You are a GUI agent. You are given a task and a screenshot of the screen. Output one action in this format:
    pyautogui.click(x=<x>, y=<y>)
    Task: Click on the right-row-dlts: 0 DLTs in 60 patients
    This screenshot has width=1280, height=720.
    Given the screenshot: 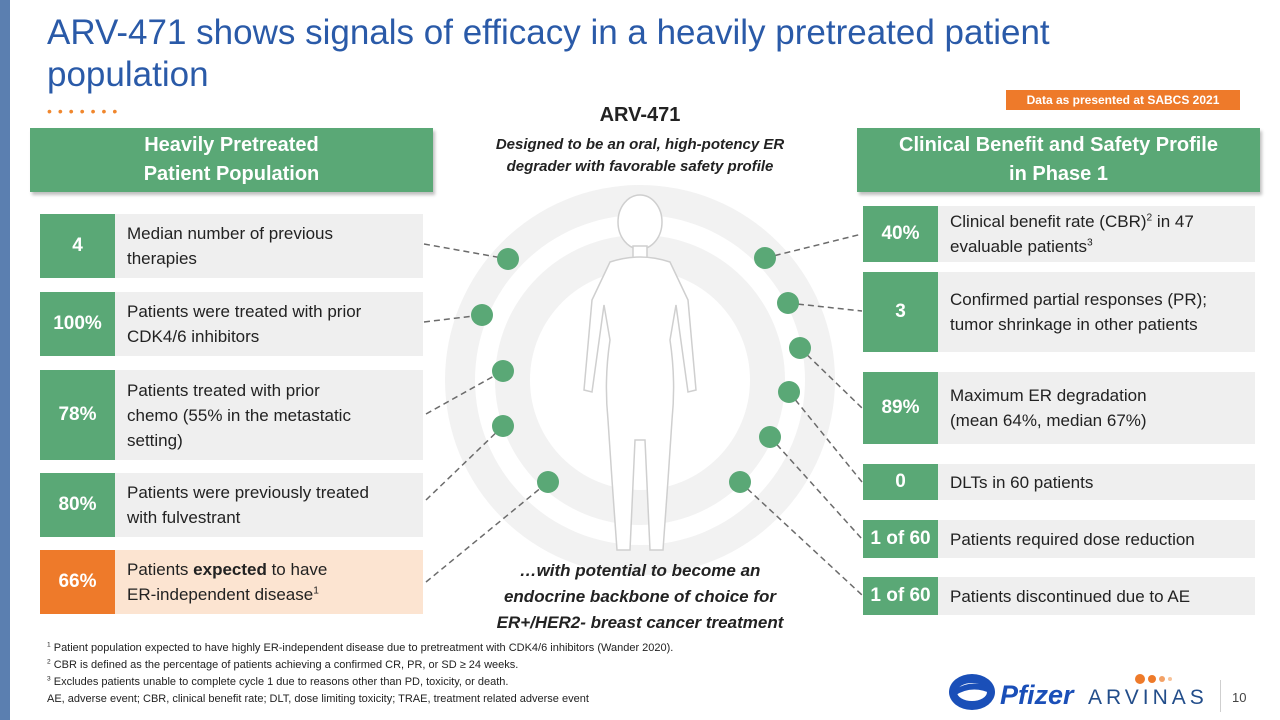 What is the action you would take?
    pyautogui.click(x=1059, y=482)
    